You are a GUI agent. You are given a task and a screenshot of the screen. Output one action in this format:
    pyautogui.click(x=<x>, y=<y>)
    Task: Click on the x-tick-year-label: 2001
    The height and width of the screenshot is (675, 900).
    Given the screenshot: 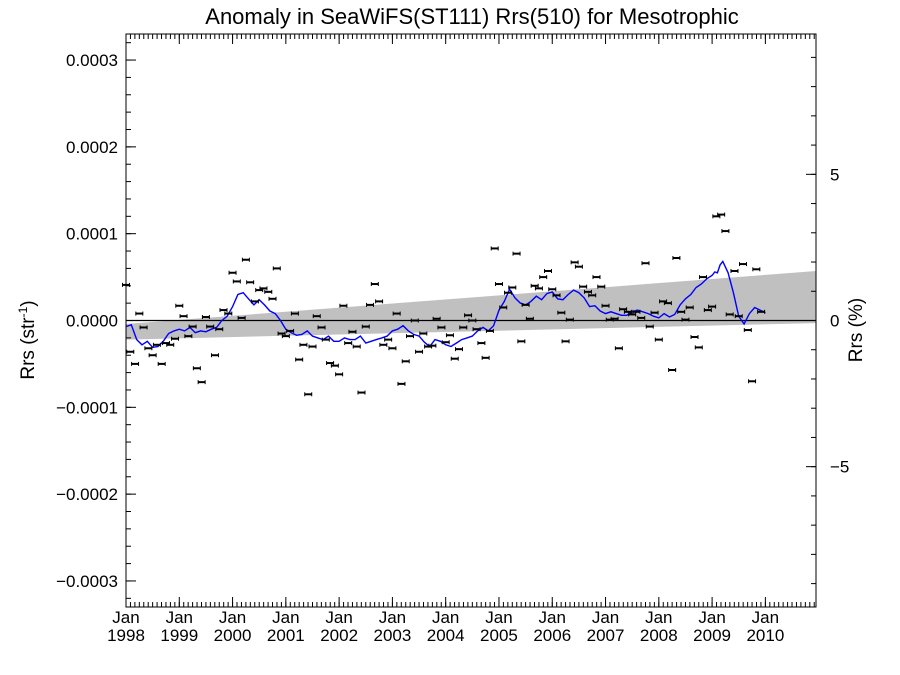 What is the action you would take?
    pyautogui.click(x=286, y=635)
    